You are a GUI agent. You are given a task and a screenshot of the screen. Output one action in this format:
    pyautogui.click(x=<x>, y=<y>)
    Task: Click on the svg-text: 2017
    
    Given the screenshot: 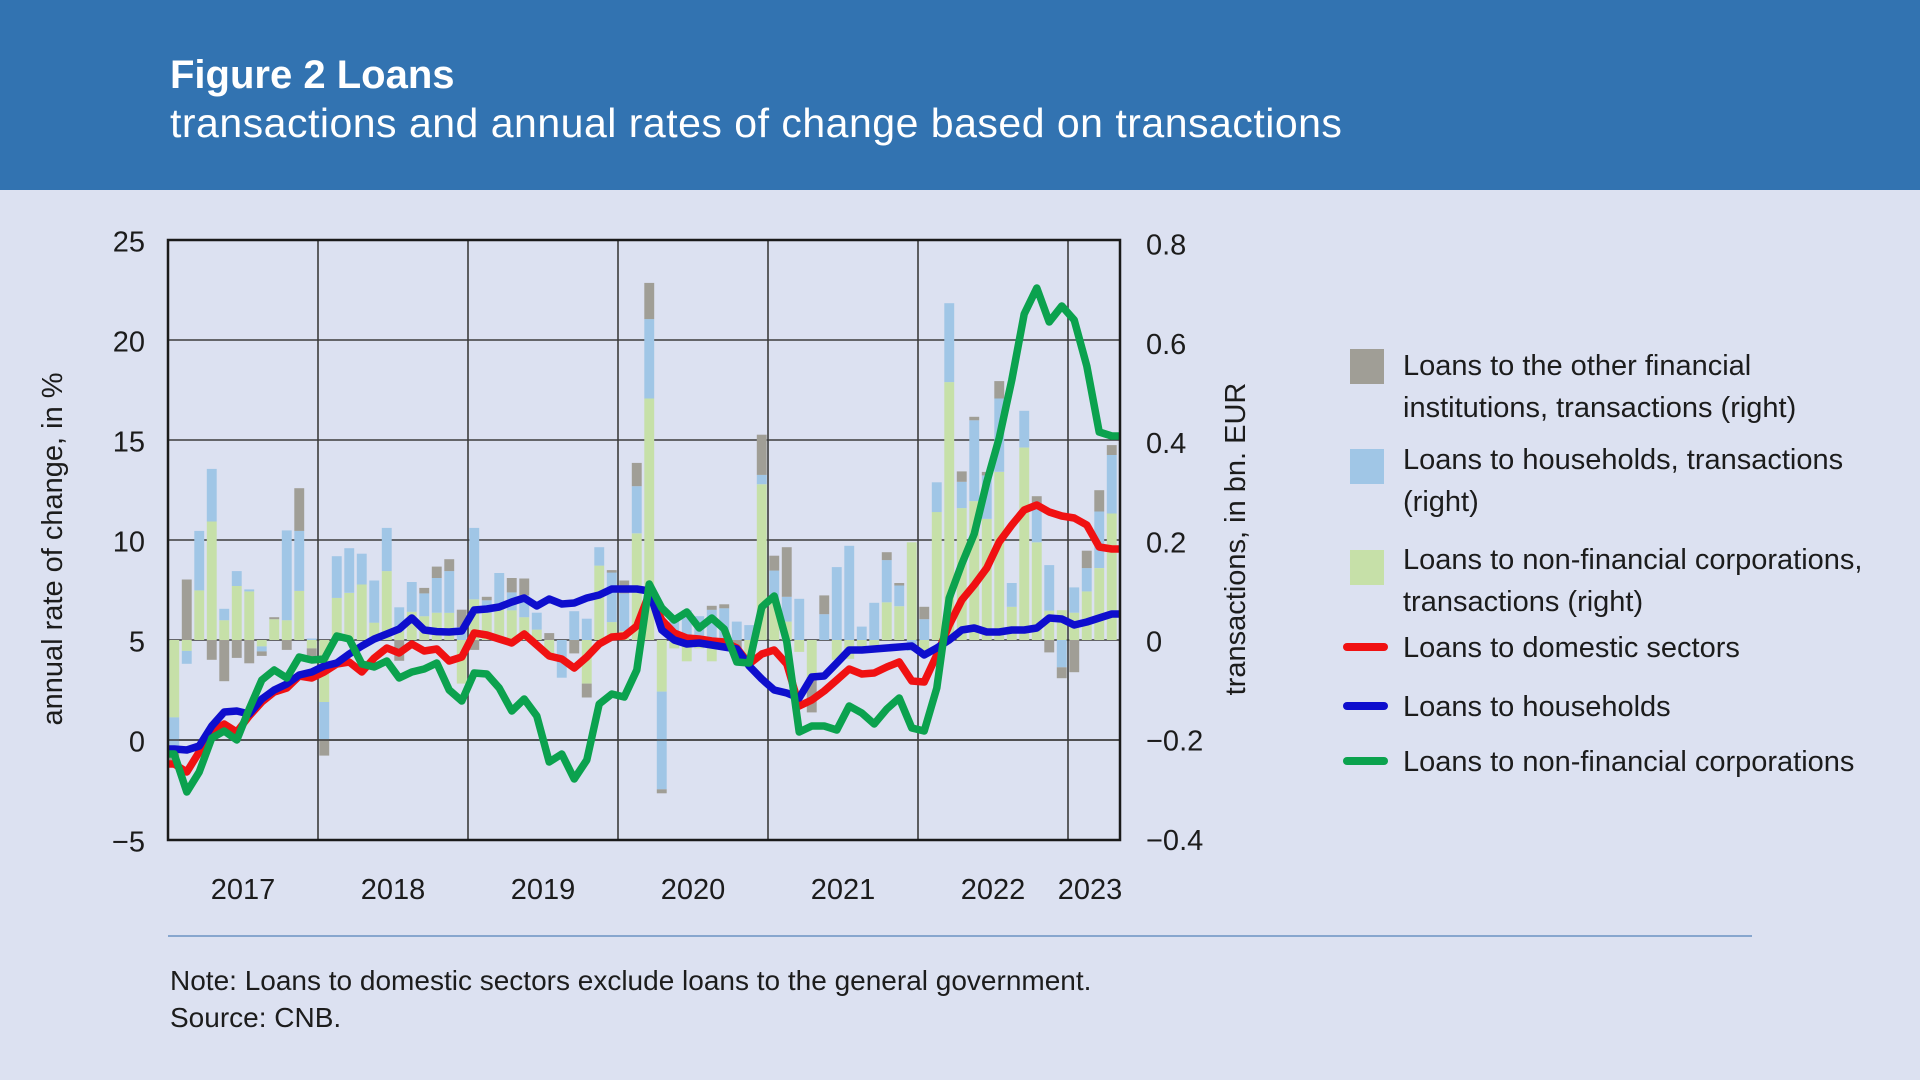 What is the action you would take?
    pyautogui.click(x=243, y=890)
    